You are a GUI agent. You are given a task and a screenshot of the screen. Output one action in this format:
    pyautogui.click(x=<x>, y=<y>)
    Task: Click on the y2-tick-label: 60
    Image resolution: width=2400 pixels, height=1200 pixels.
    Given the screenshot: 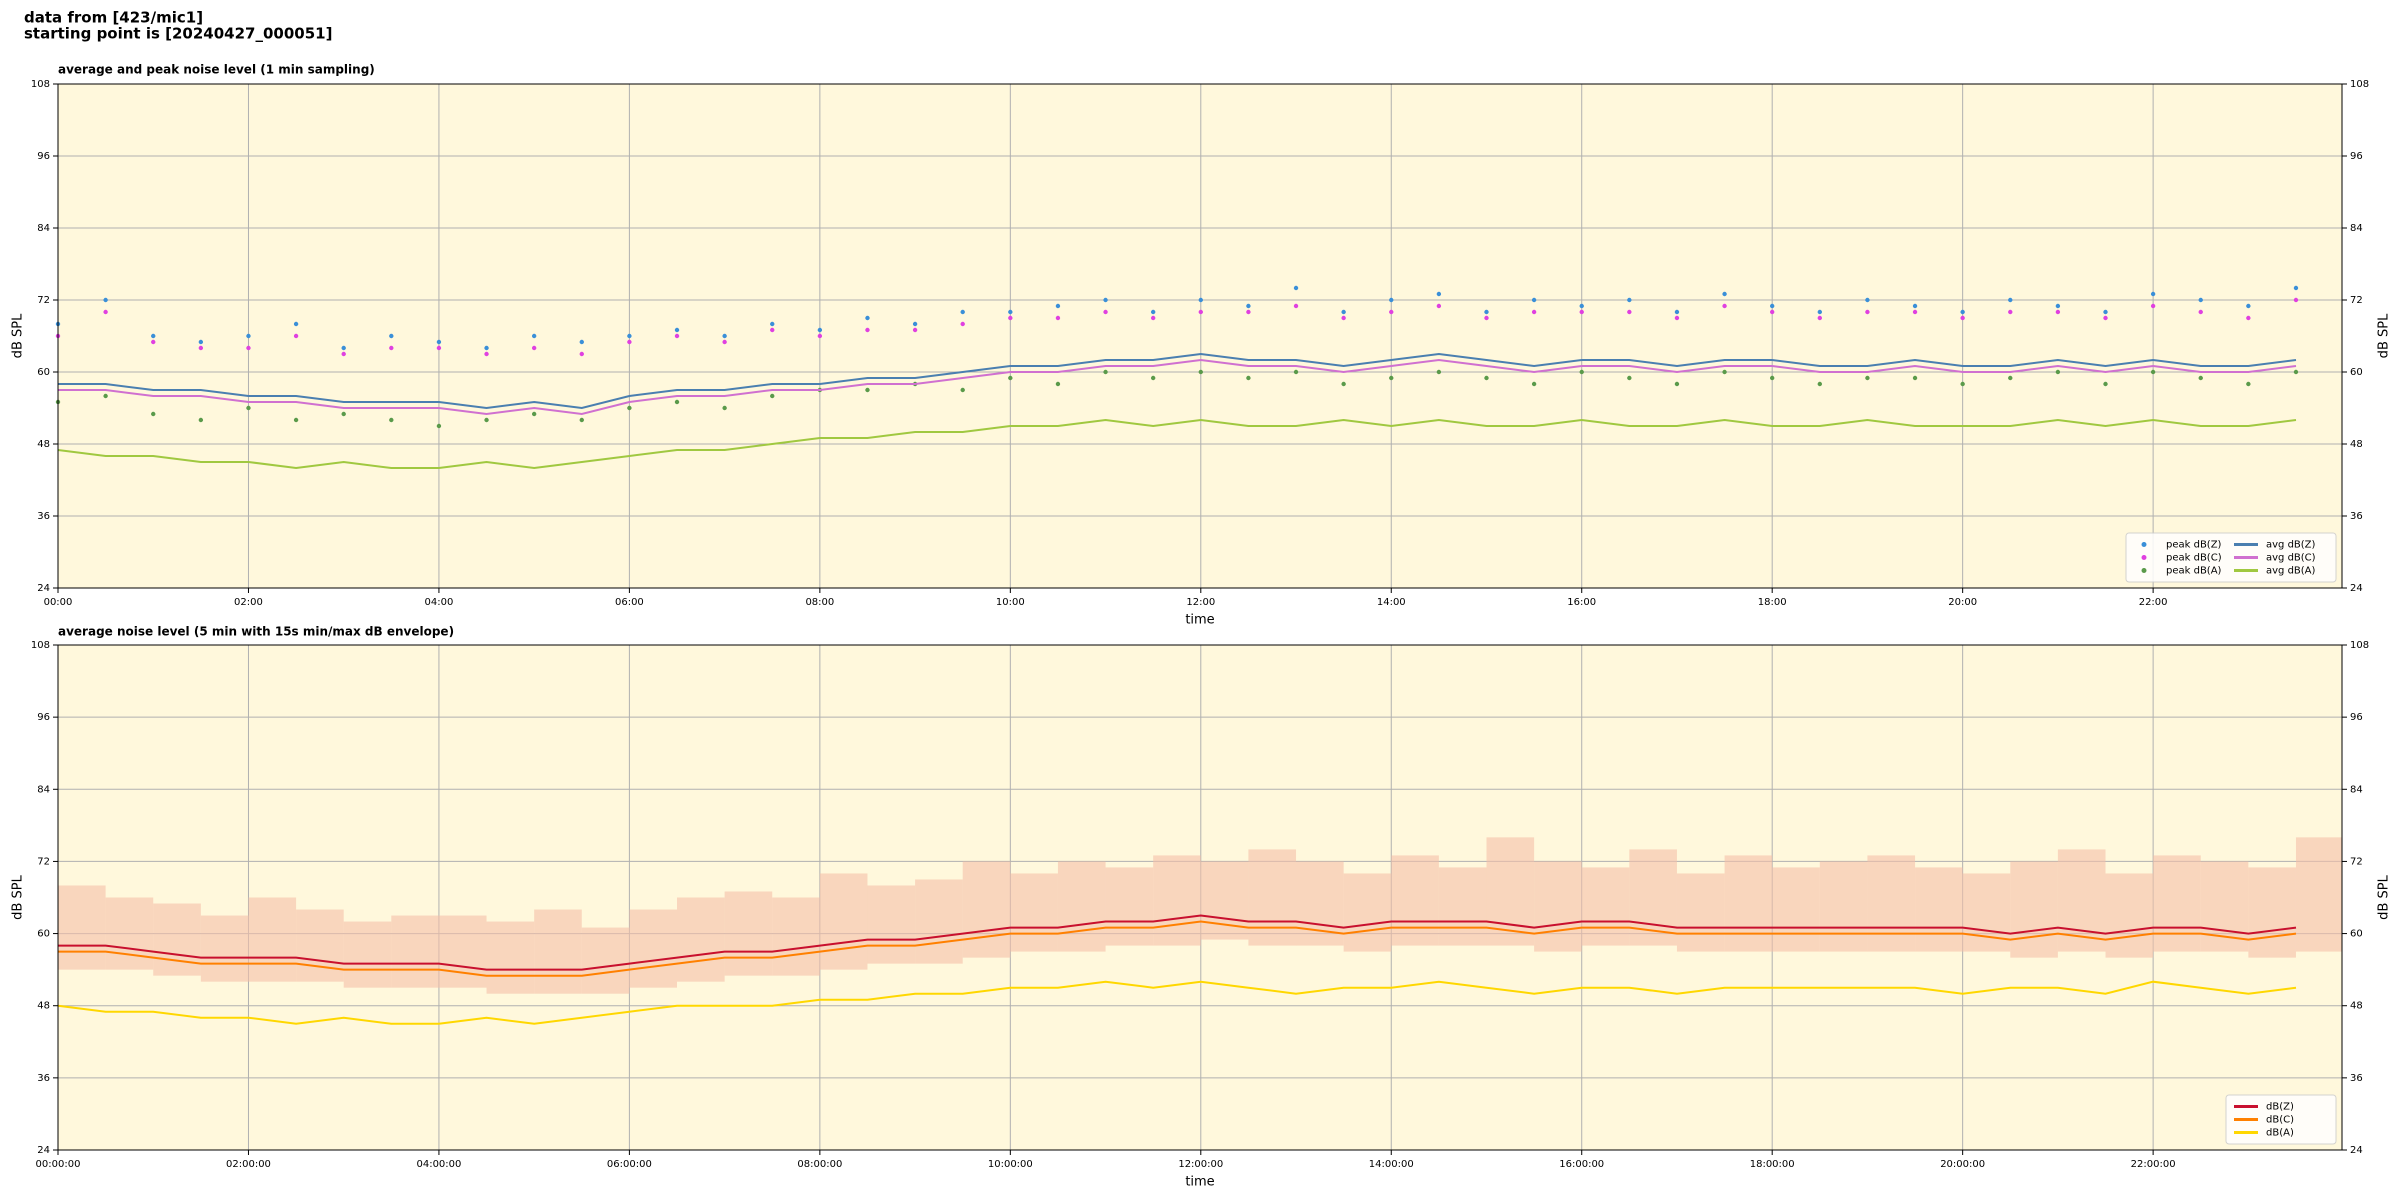 What is the action you would take?
    pyautogui.click(x=2356, y=372)
    